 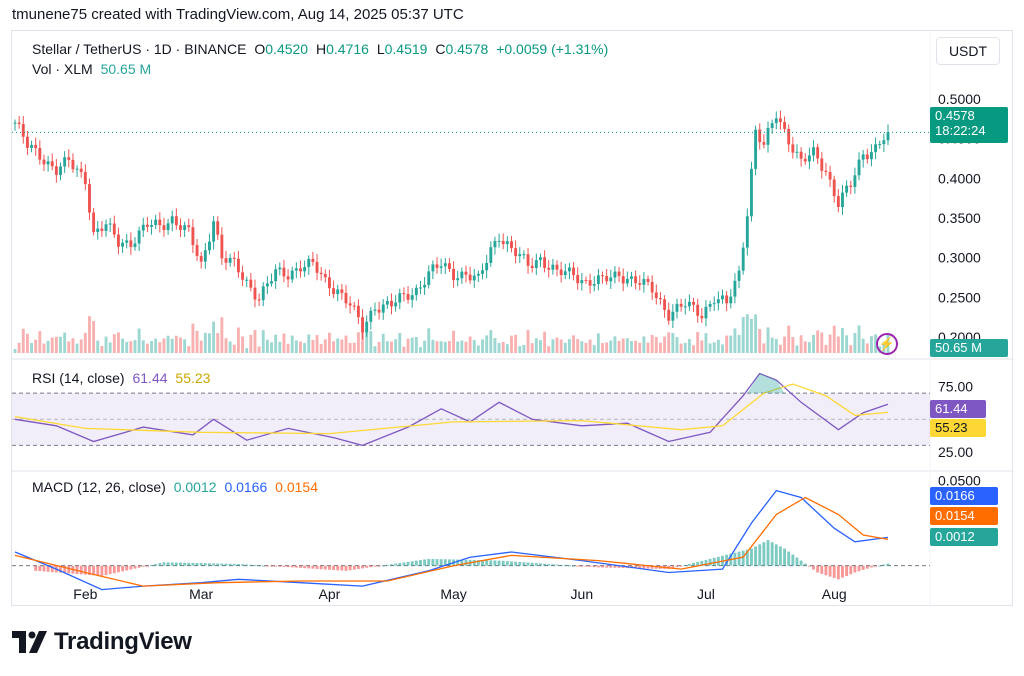 What do you see at coordinates (246, 487) in the screenshot?
I see `macd-line-value: 0.0166` at bounding box center [246, 487].